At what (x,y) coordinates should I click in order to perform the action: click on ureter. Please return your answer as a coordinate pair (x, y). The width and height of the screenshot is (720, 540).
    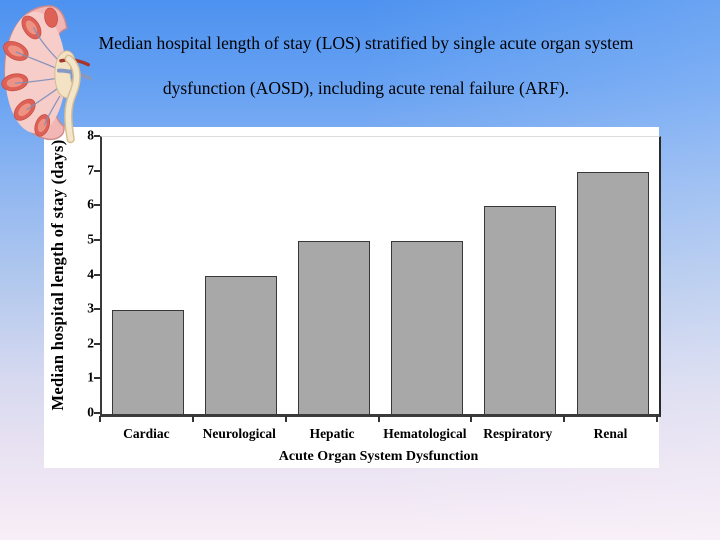
    Looking at the image, I should click on (72, 99).